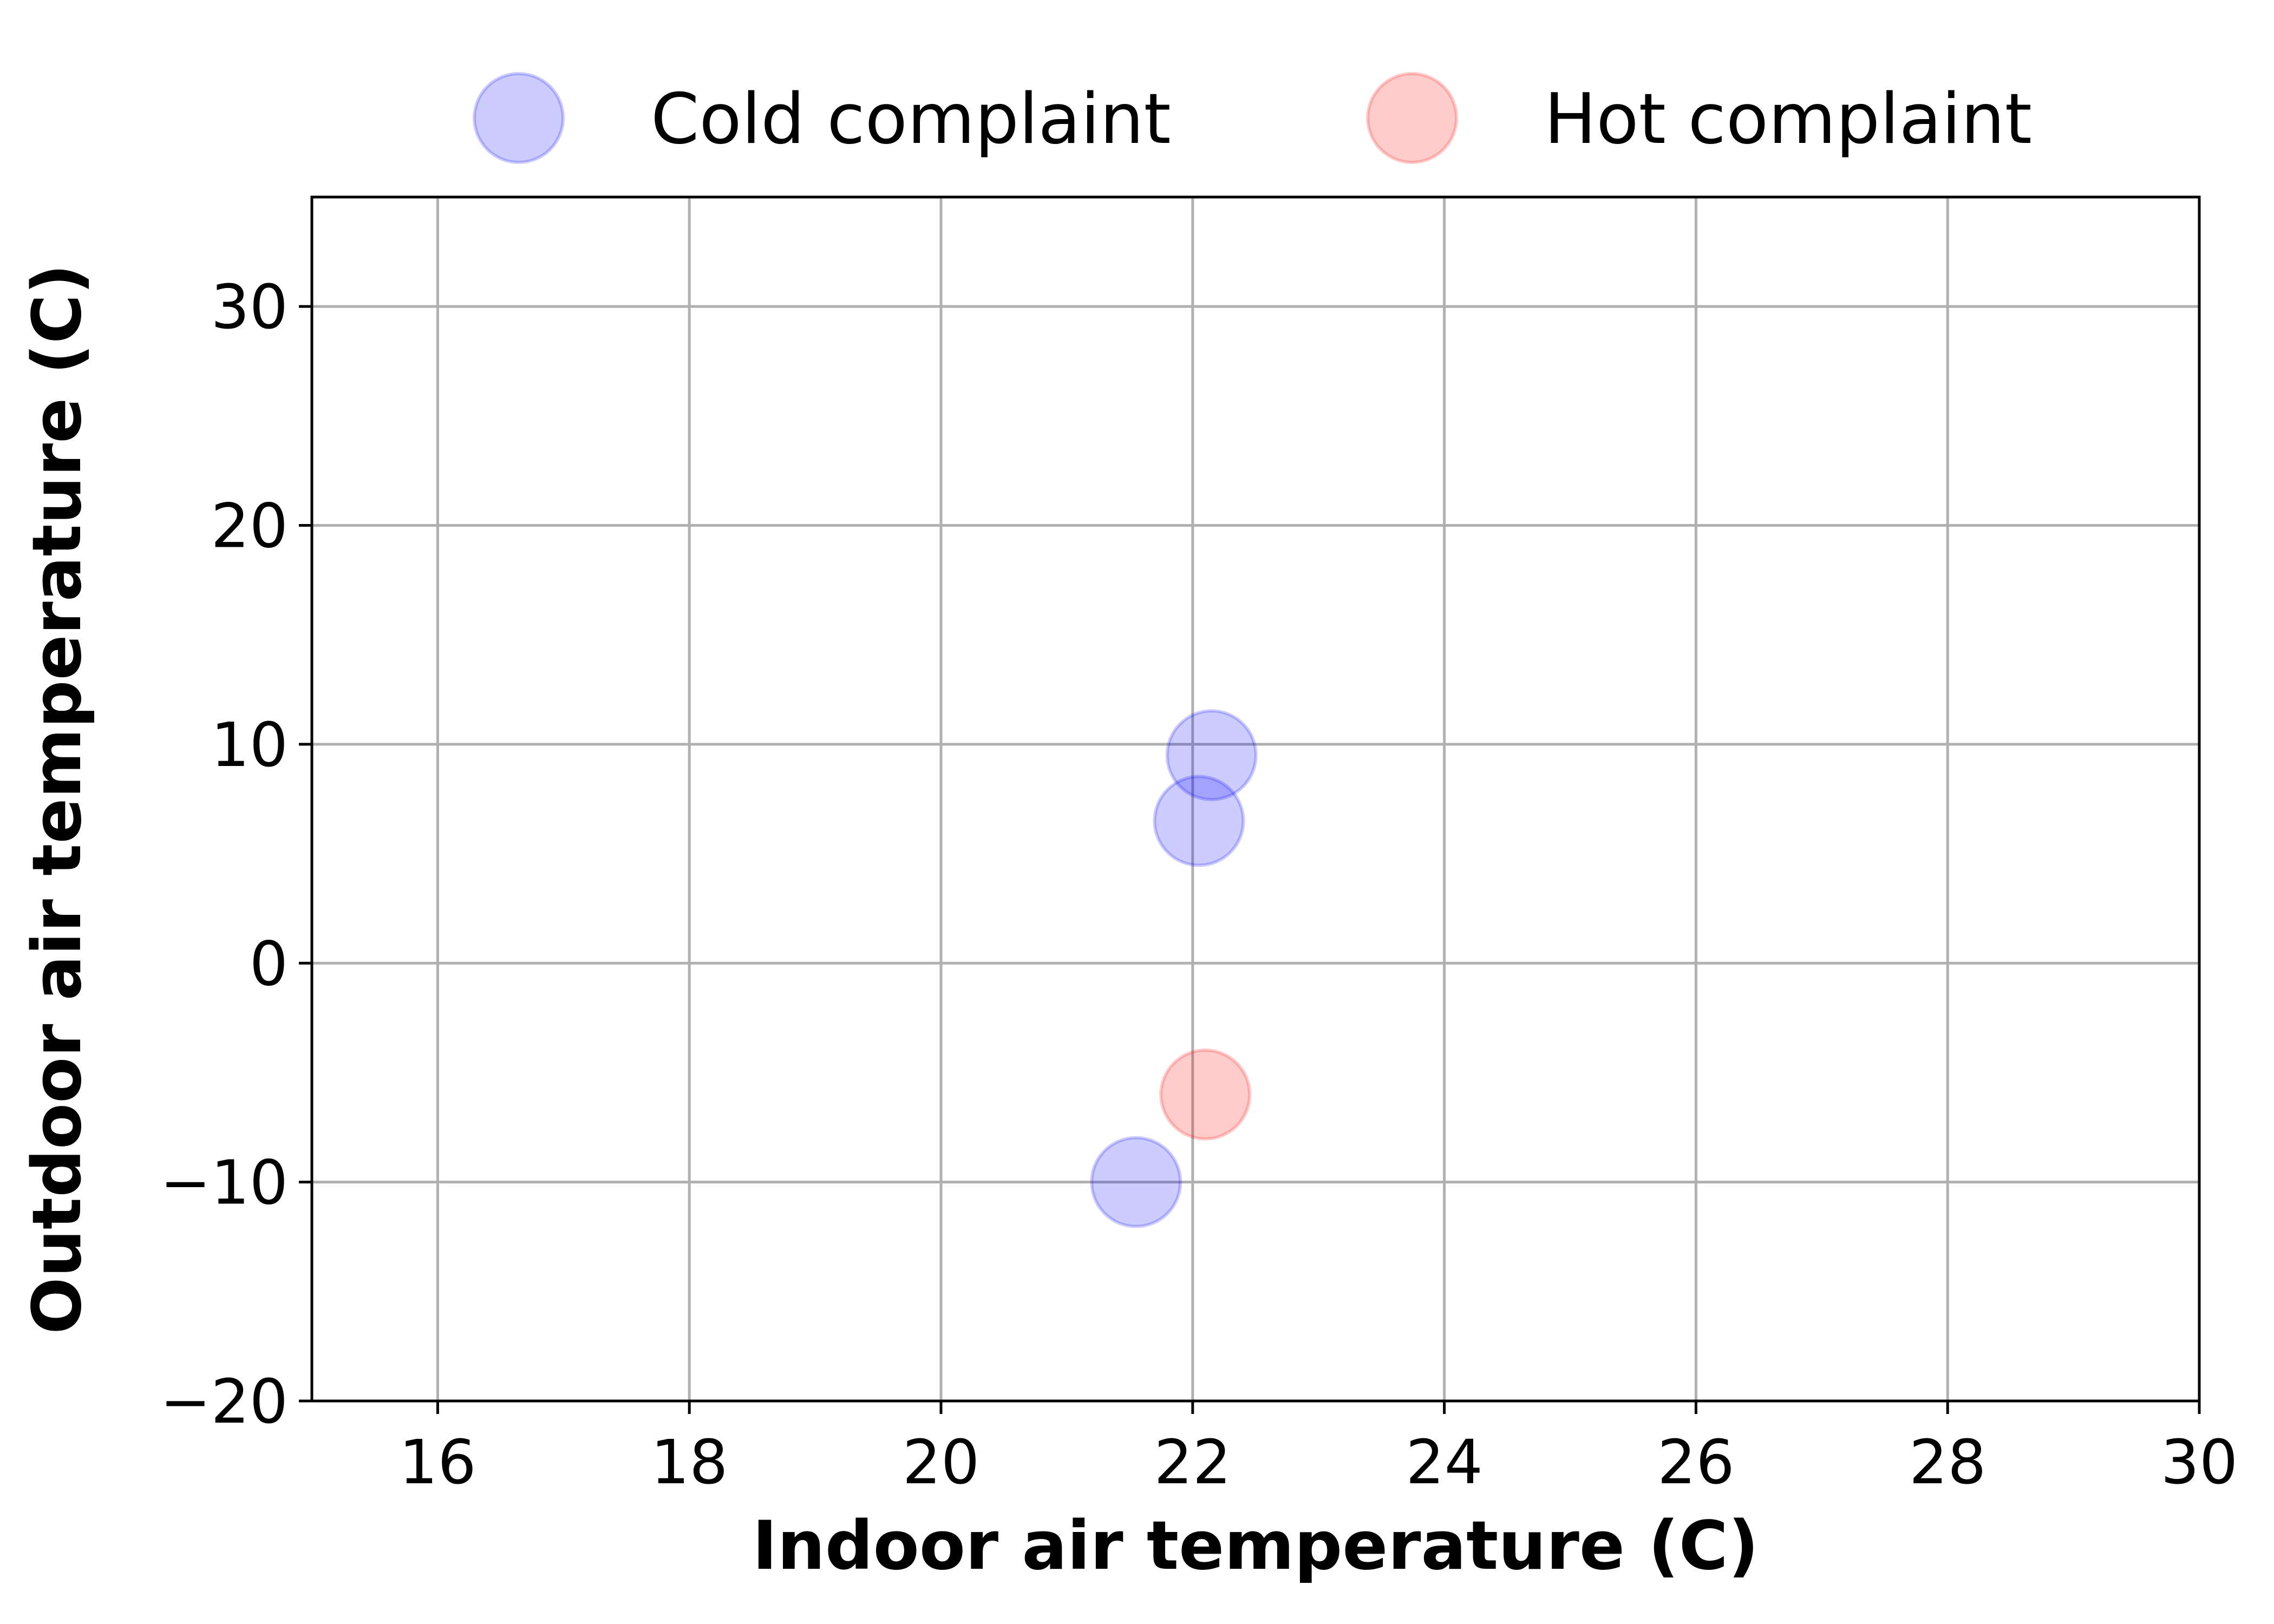  What do you see at coordinates (57, 799) in the screenshot?
I see `y-axis-title: Outdoor air temperature (C)` at bounding box center [57, 799].